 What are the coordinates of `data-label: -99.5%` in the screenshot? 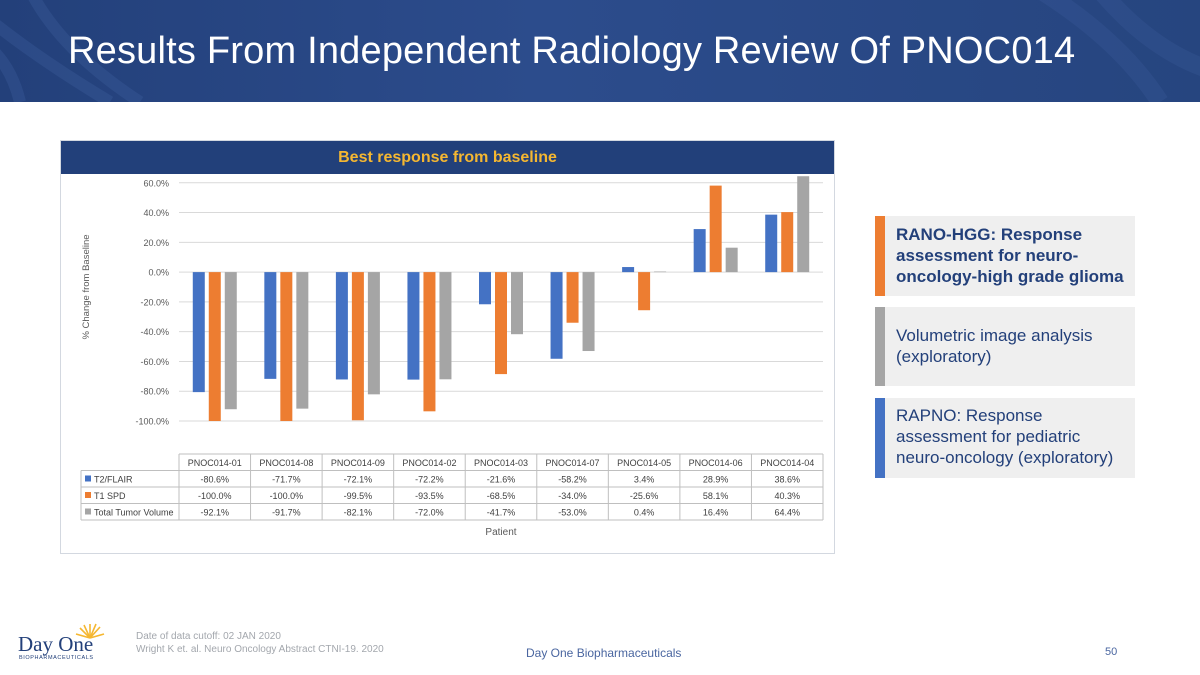 It's located at (358, 496).